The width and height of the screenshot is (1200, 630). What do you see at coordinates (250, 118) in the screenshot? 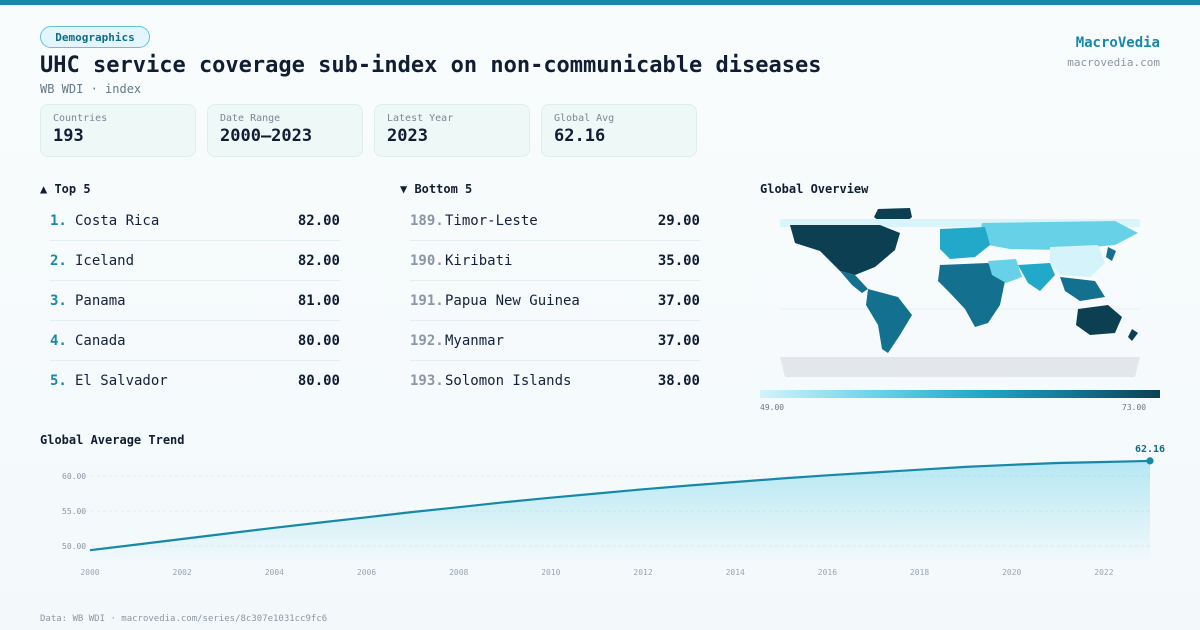
I see `stat-label: Date Range` at bounding box center [250, 118].